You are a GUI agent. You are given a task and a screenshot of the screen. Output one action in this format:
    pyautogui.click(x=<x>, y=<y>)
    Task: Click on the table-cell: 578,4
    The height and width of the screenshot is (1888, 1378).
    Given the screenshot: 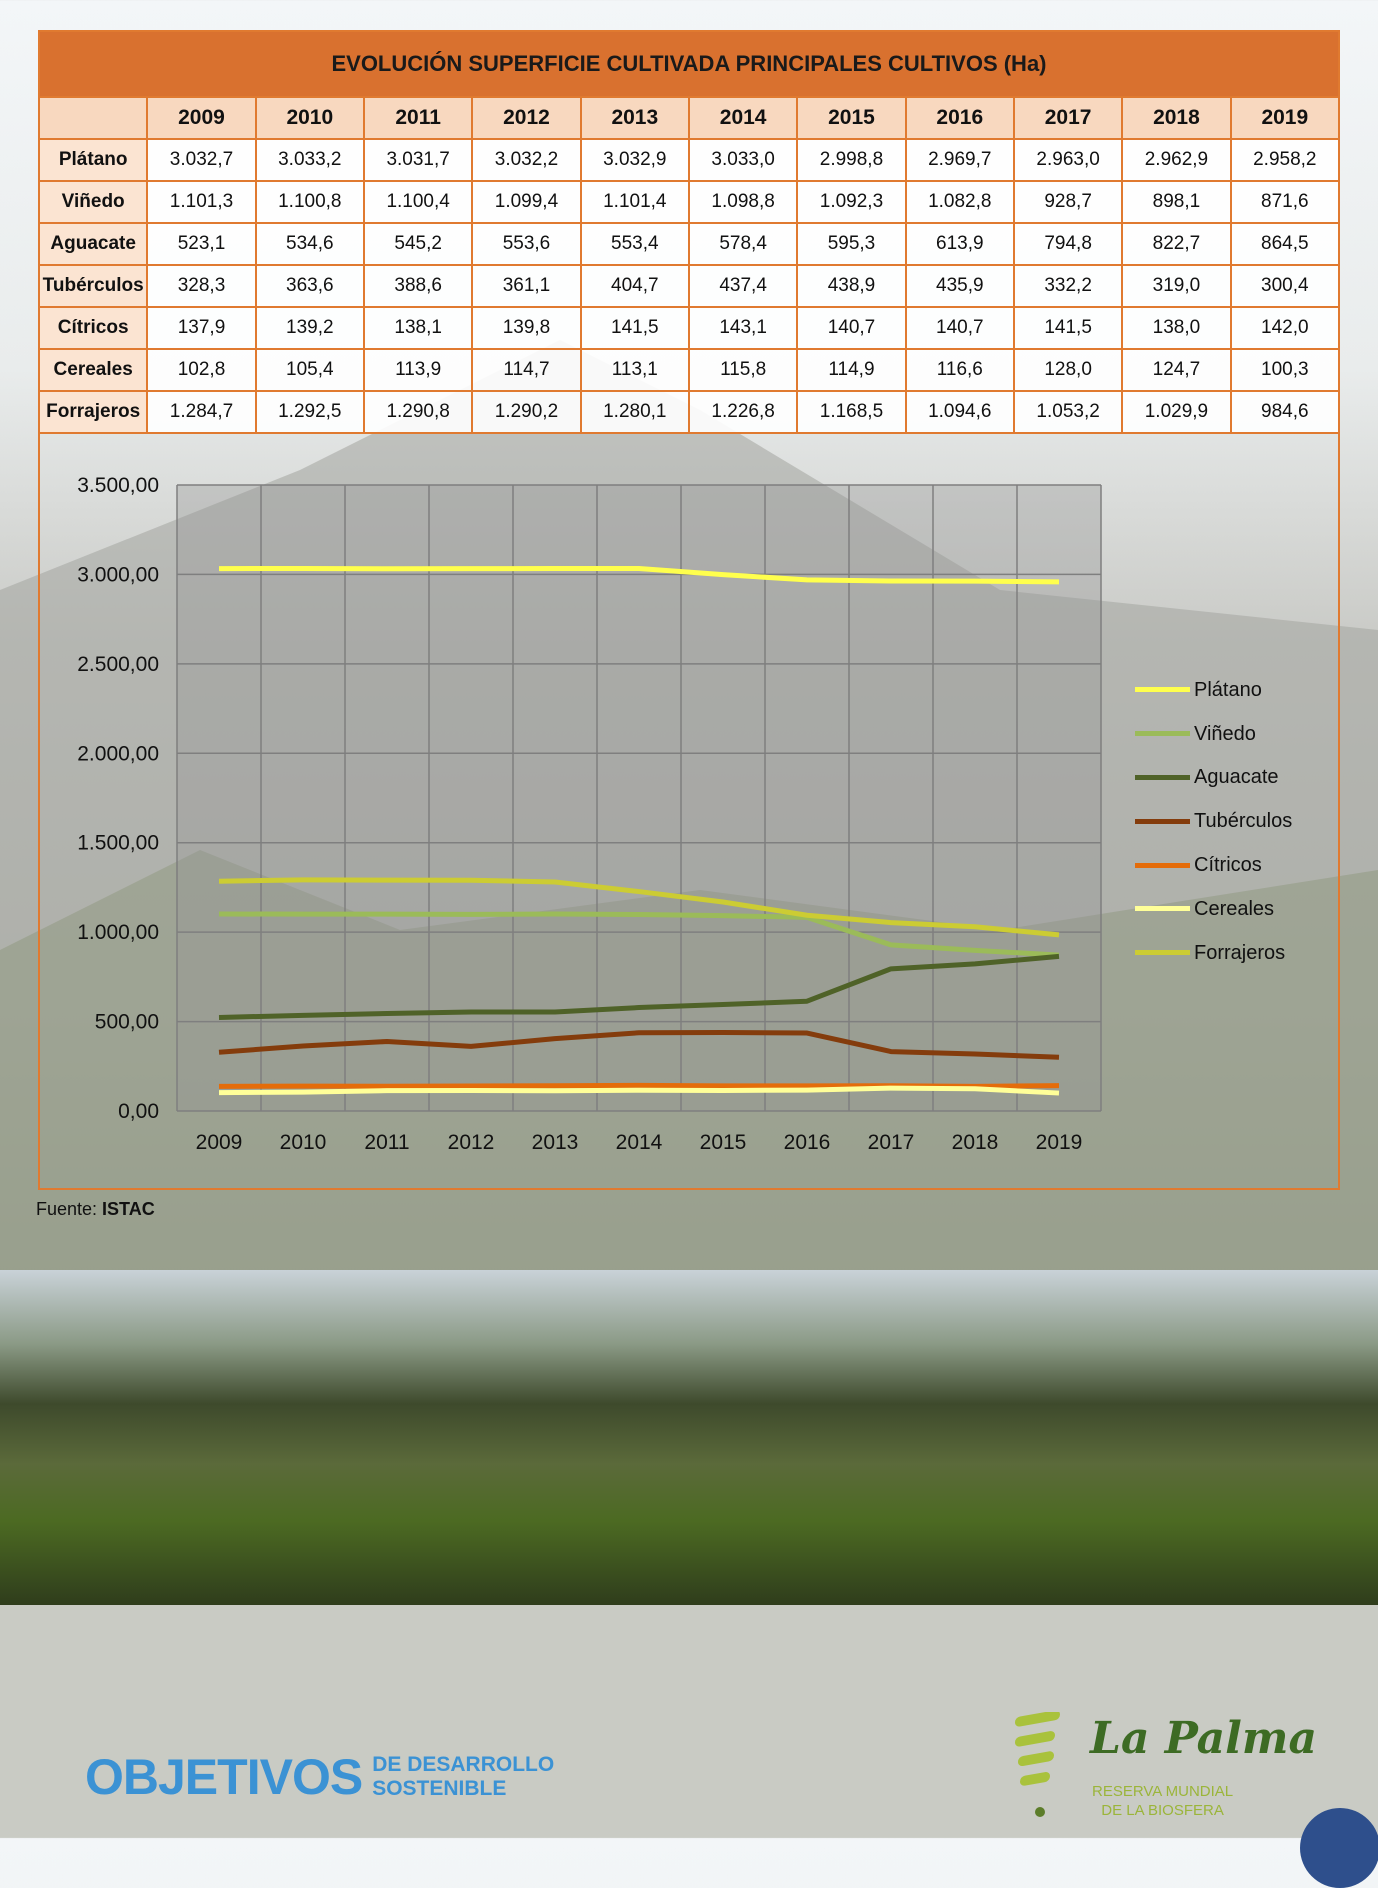 What is the action you would take?
    pyautogui.click(x=743, y=244)
    